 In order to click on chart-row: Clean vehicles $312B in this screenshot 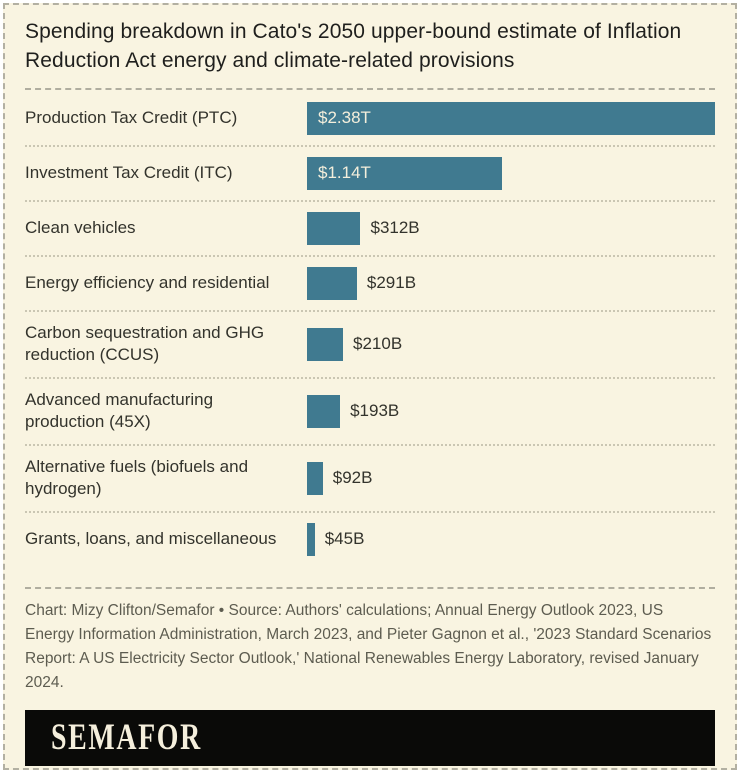, I will do `click(370, 229)`.